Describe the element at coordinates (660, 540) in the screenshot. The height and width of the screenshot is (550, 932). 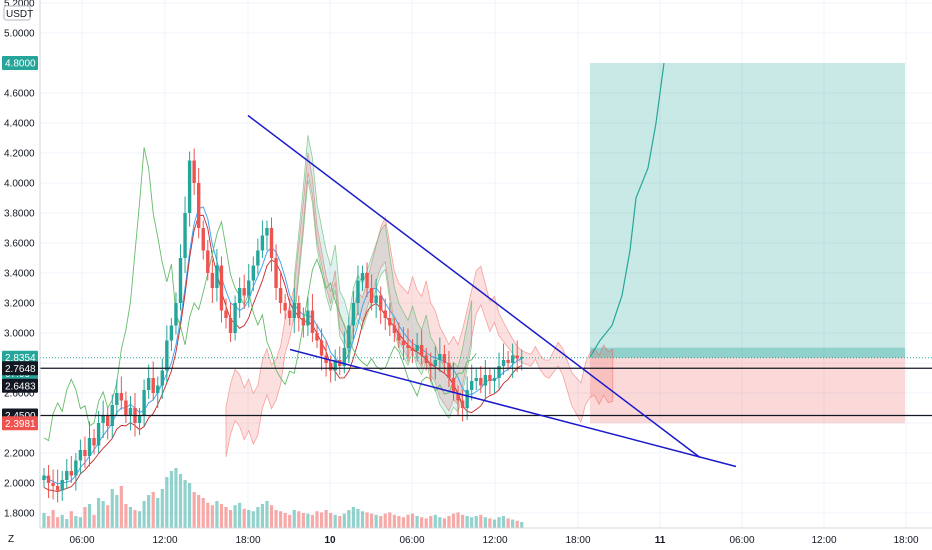
I see `x-tick-label: 11` at that location.